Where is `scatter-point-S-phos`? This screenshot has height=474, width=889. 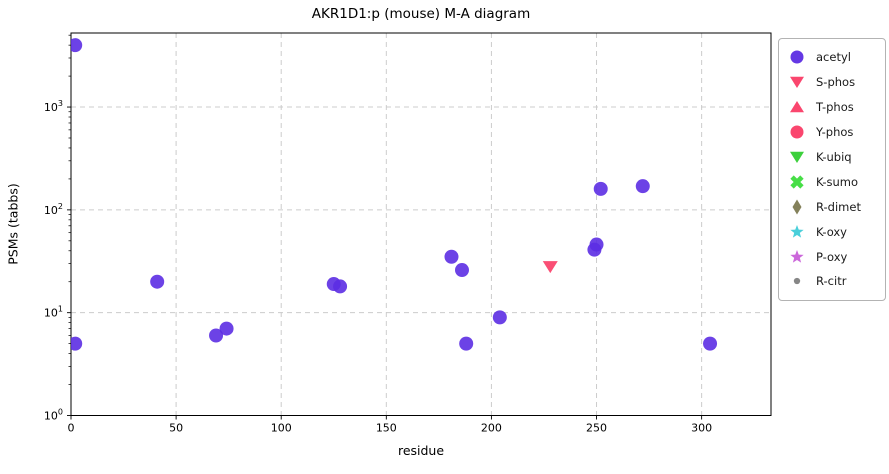 scatter-point-S-phos is located at coordinates (550, 267).